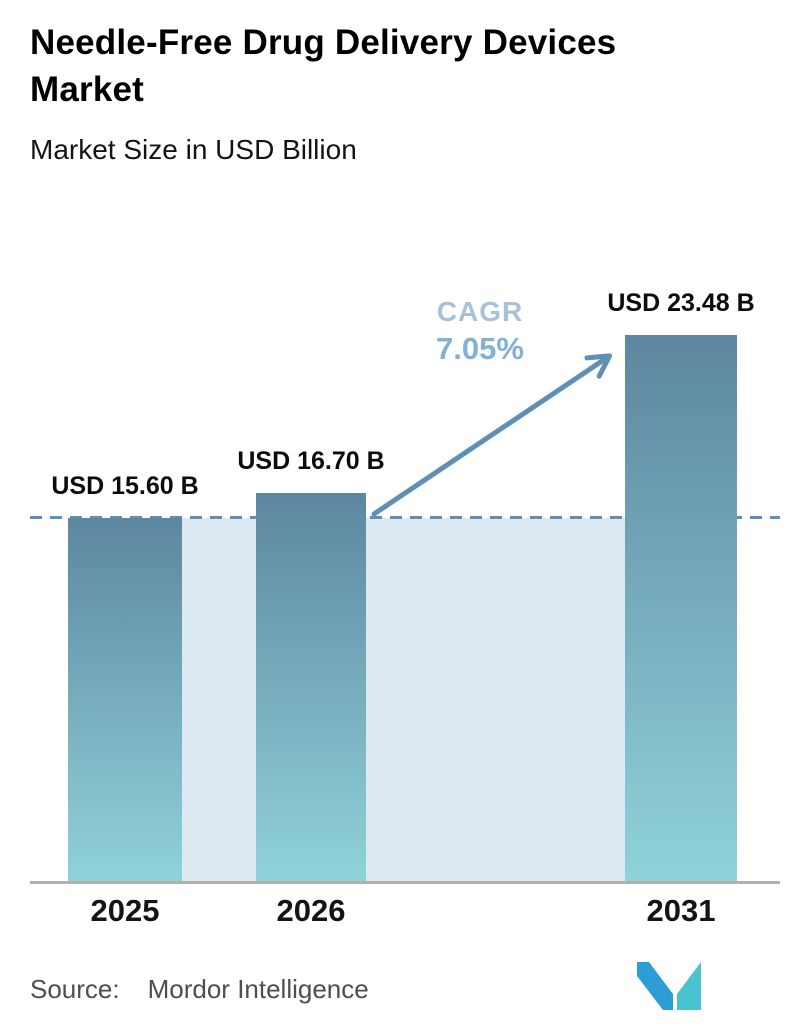 The width and height of the screenshot is (796, 1034). What do you see at coordinates (681, 910) in the screenshot?
I see `x-axis-label: 2031` at bounding box center [681, 910].